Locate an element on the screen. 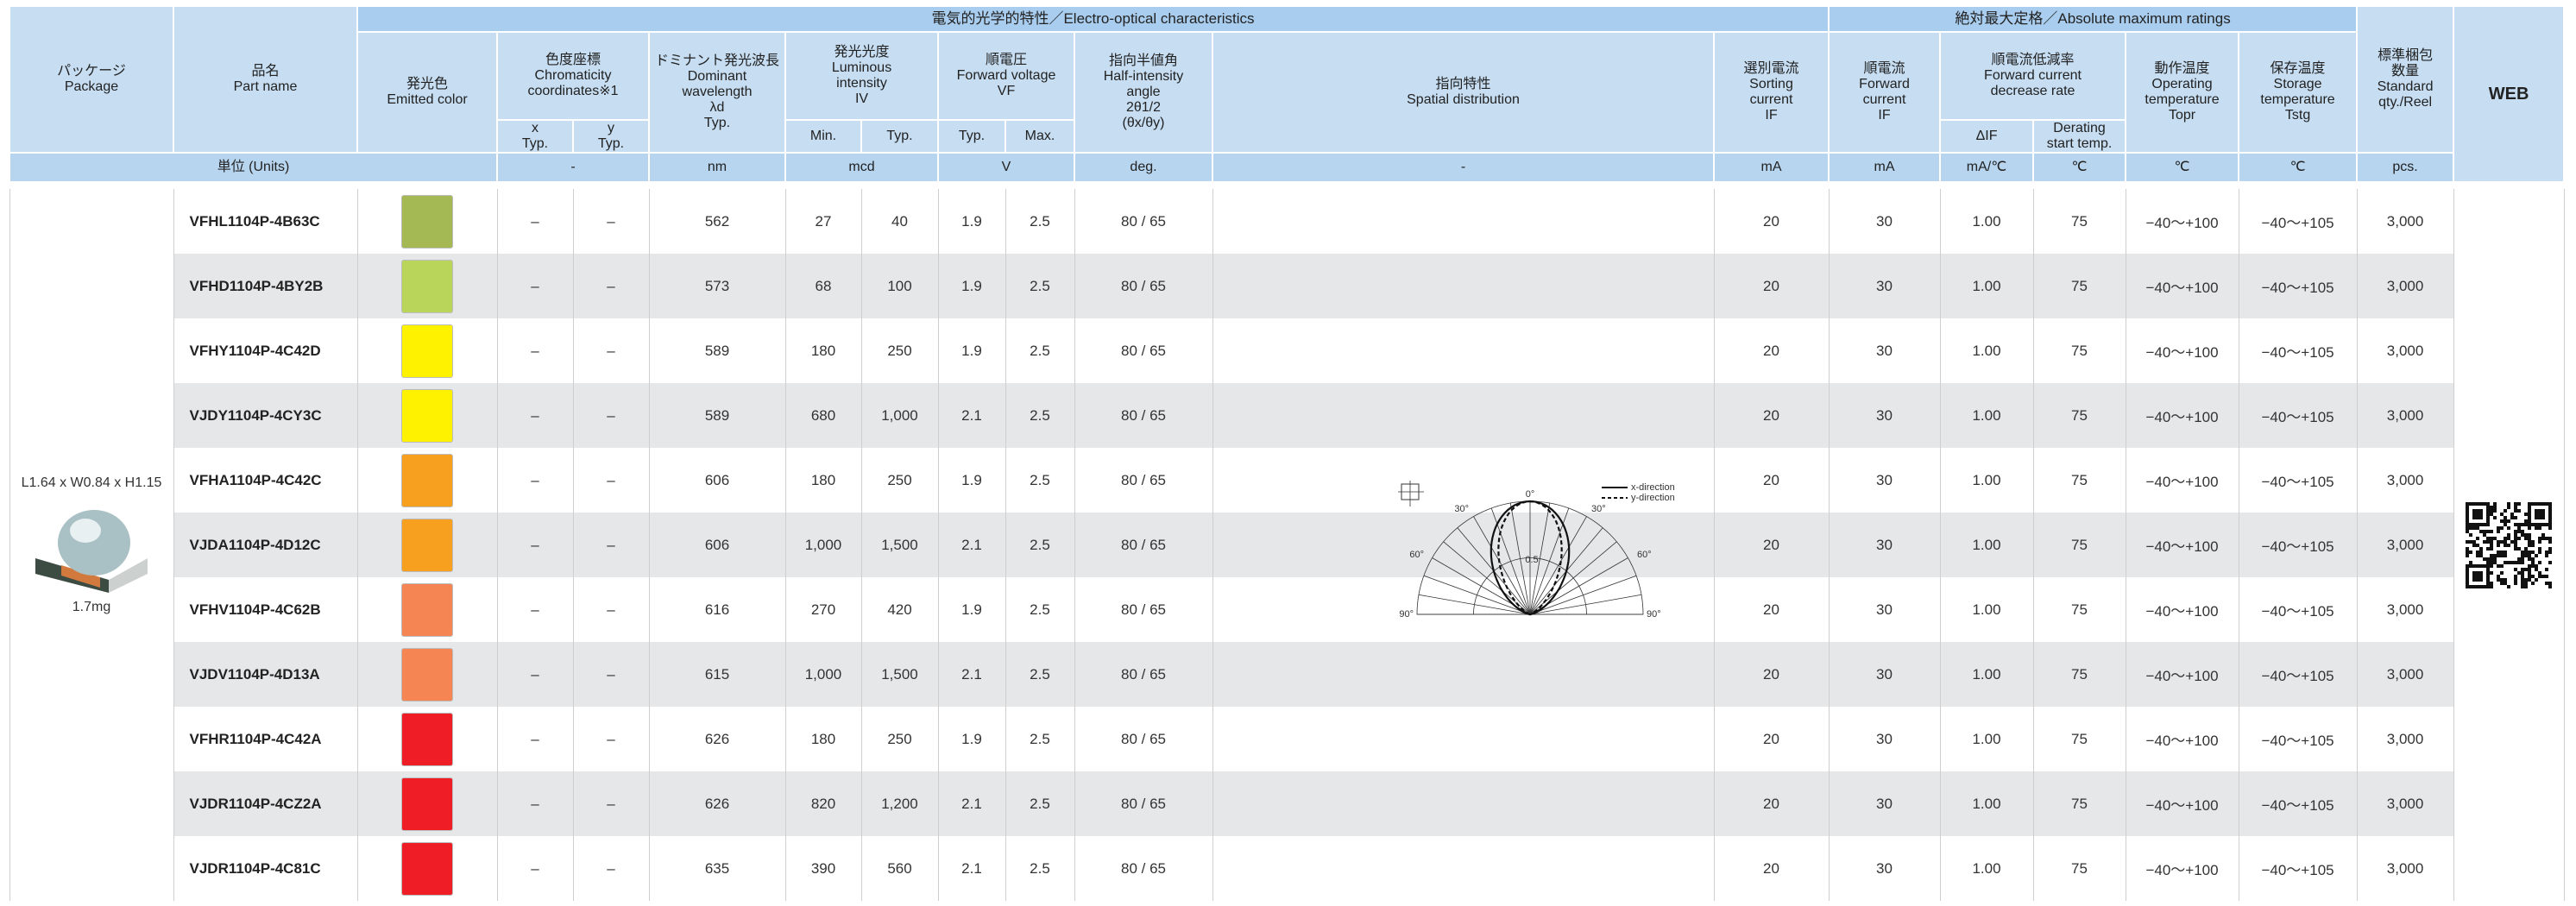 Image resolution: width=2576 pixels, height=906 pixels. text-line: Package is located at coordinates (91, 86).